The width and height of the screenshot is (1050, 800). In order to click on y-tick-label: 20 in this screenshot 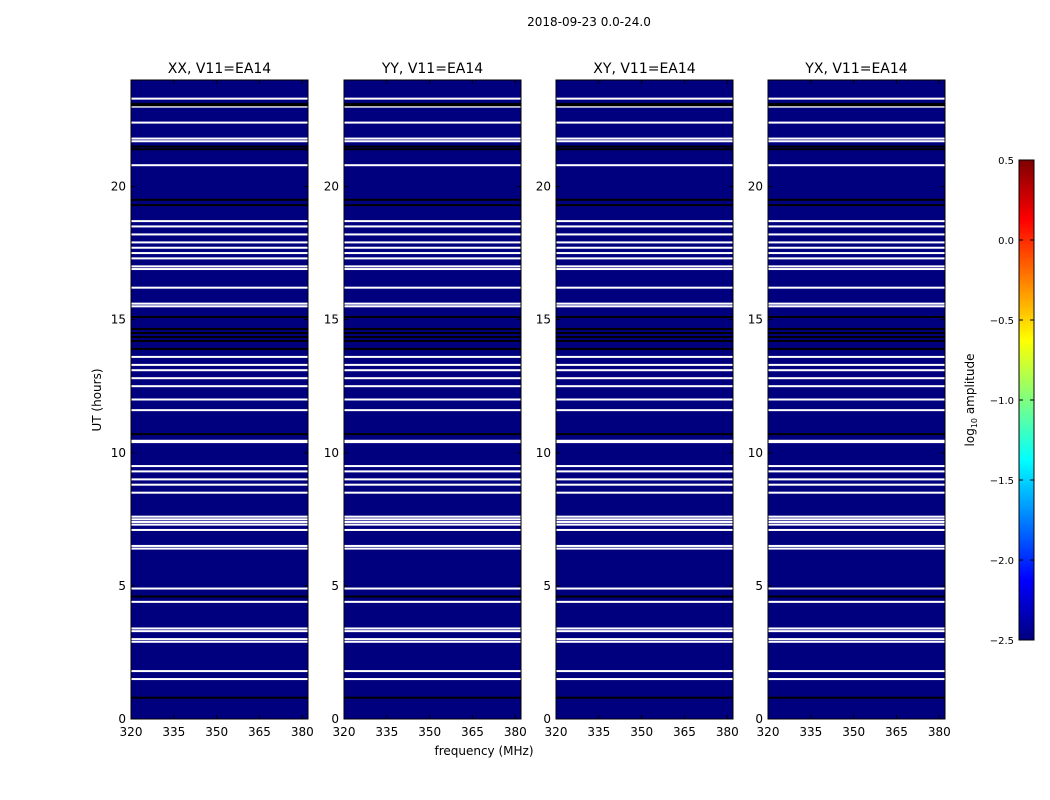, I will do `click(543, 187)`.